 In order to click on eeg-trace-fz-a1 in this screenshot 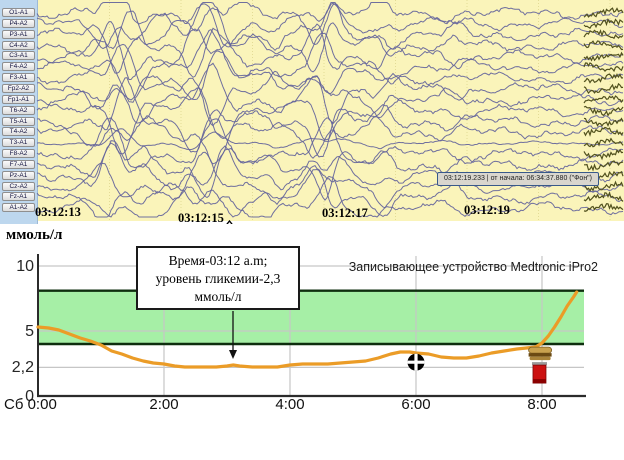, I will do `click(330, 193)`.